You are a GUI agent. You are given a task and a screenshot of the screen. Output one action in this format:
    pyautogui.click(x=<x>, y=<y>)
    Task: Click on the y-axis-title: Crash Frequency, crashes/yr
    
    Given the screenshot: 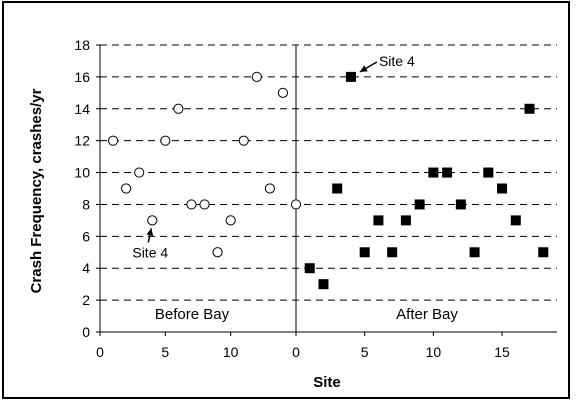 What is the action you would take?
    pyautogui.click(x=36, y=190)
    